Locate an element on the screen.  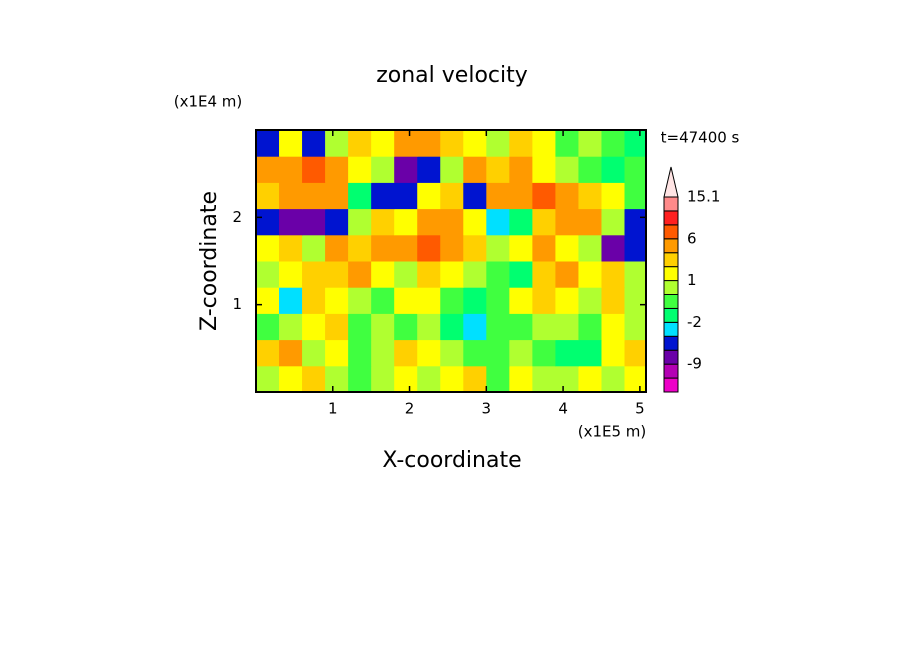
chart-title: zonal velocity is located at coordinates (452, 75).